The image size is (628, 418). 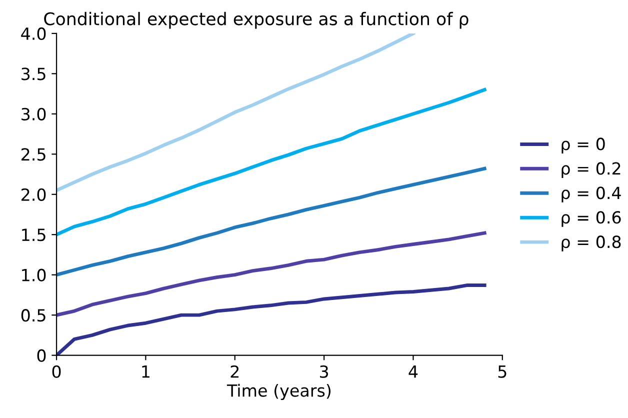 I want to click on x-tick-label: 0, so click(x=56, y=371).